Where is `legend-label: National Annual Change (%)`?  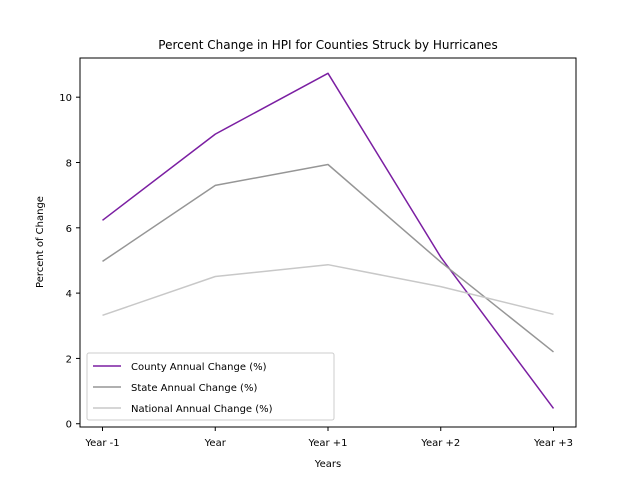 legend-label: National Annual Change (%) is located at coordinates (202, 409).